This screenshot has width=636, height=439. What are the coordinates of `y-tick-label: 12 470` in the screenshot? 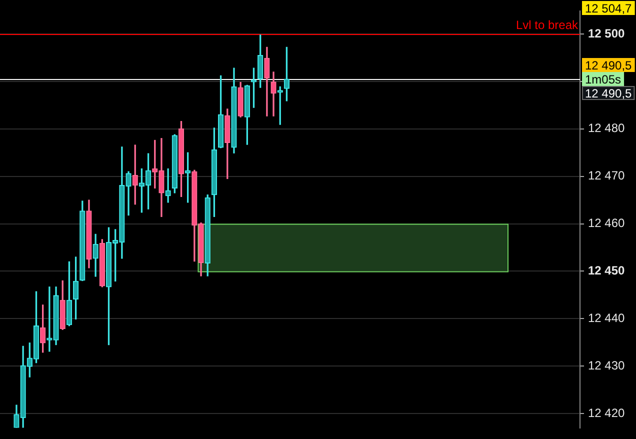 It's located at (607, 175).